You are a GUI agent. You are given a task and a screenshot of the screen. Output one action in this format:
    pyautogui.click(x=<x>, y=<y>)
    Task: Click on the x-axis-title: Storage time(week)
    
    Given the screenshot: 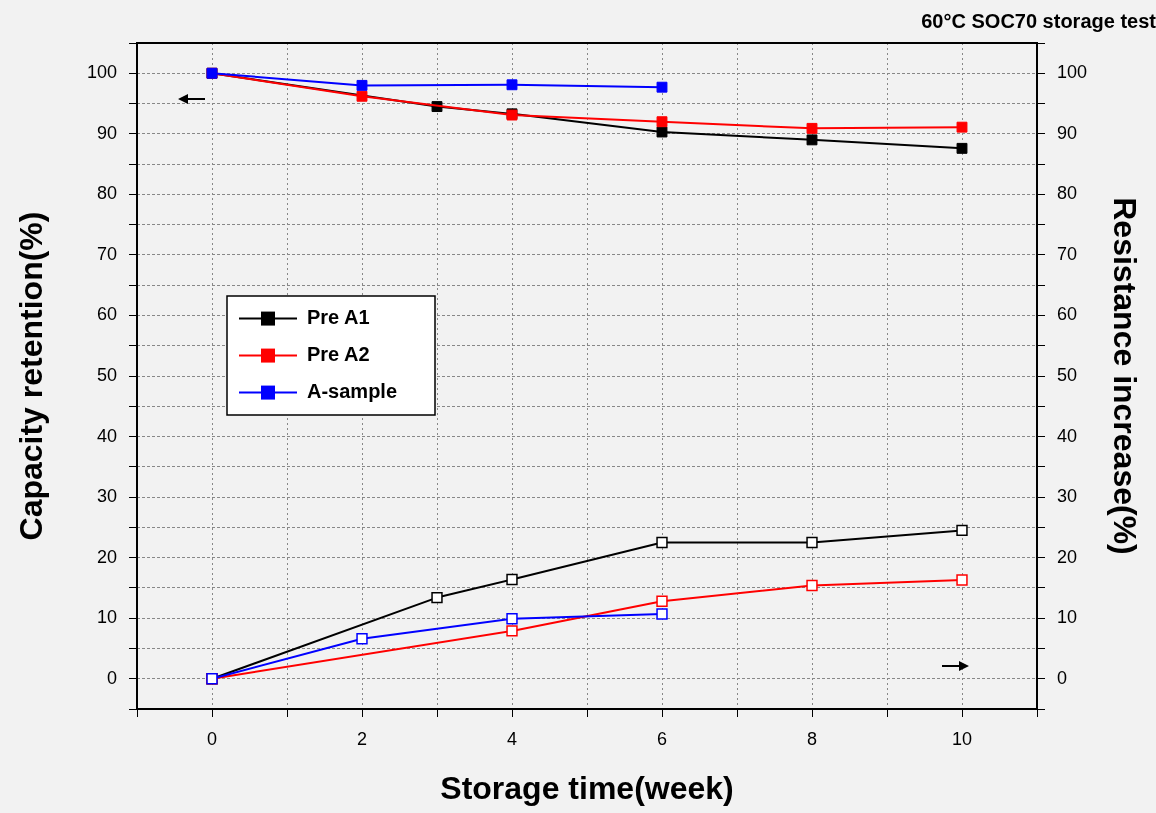 What is the action you would take?
    pyautogui.click(x=587, y=787)
    